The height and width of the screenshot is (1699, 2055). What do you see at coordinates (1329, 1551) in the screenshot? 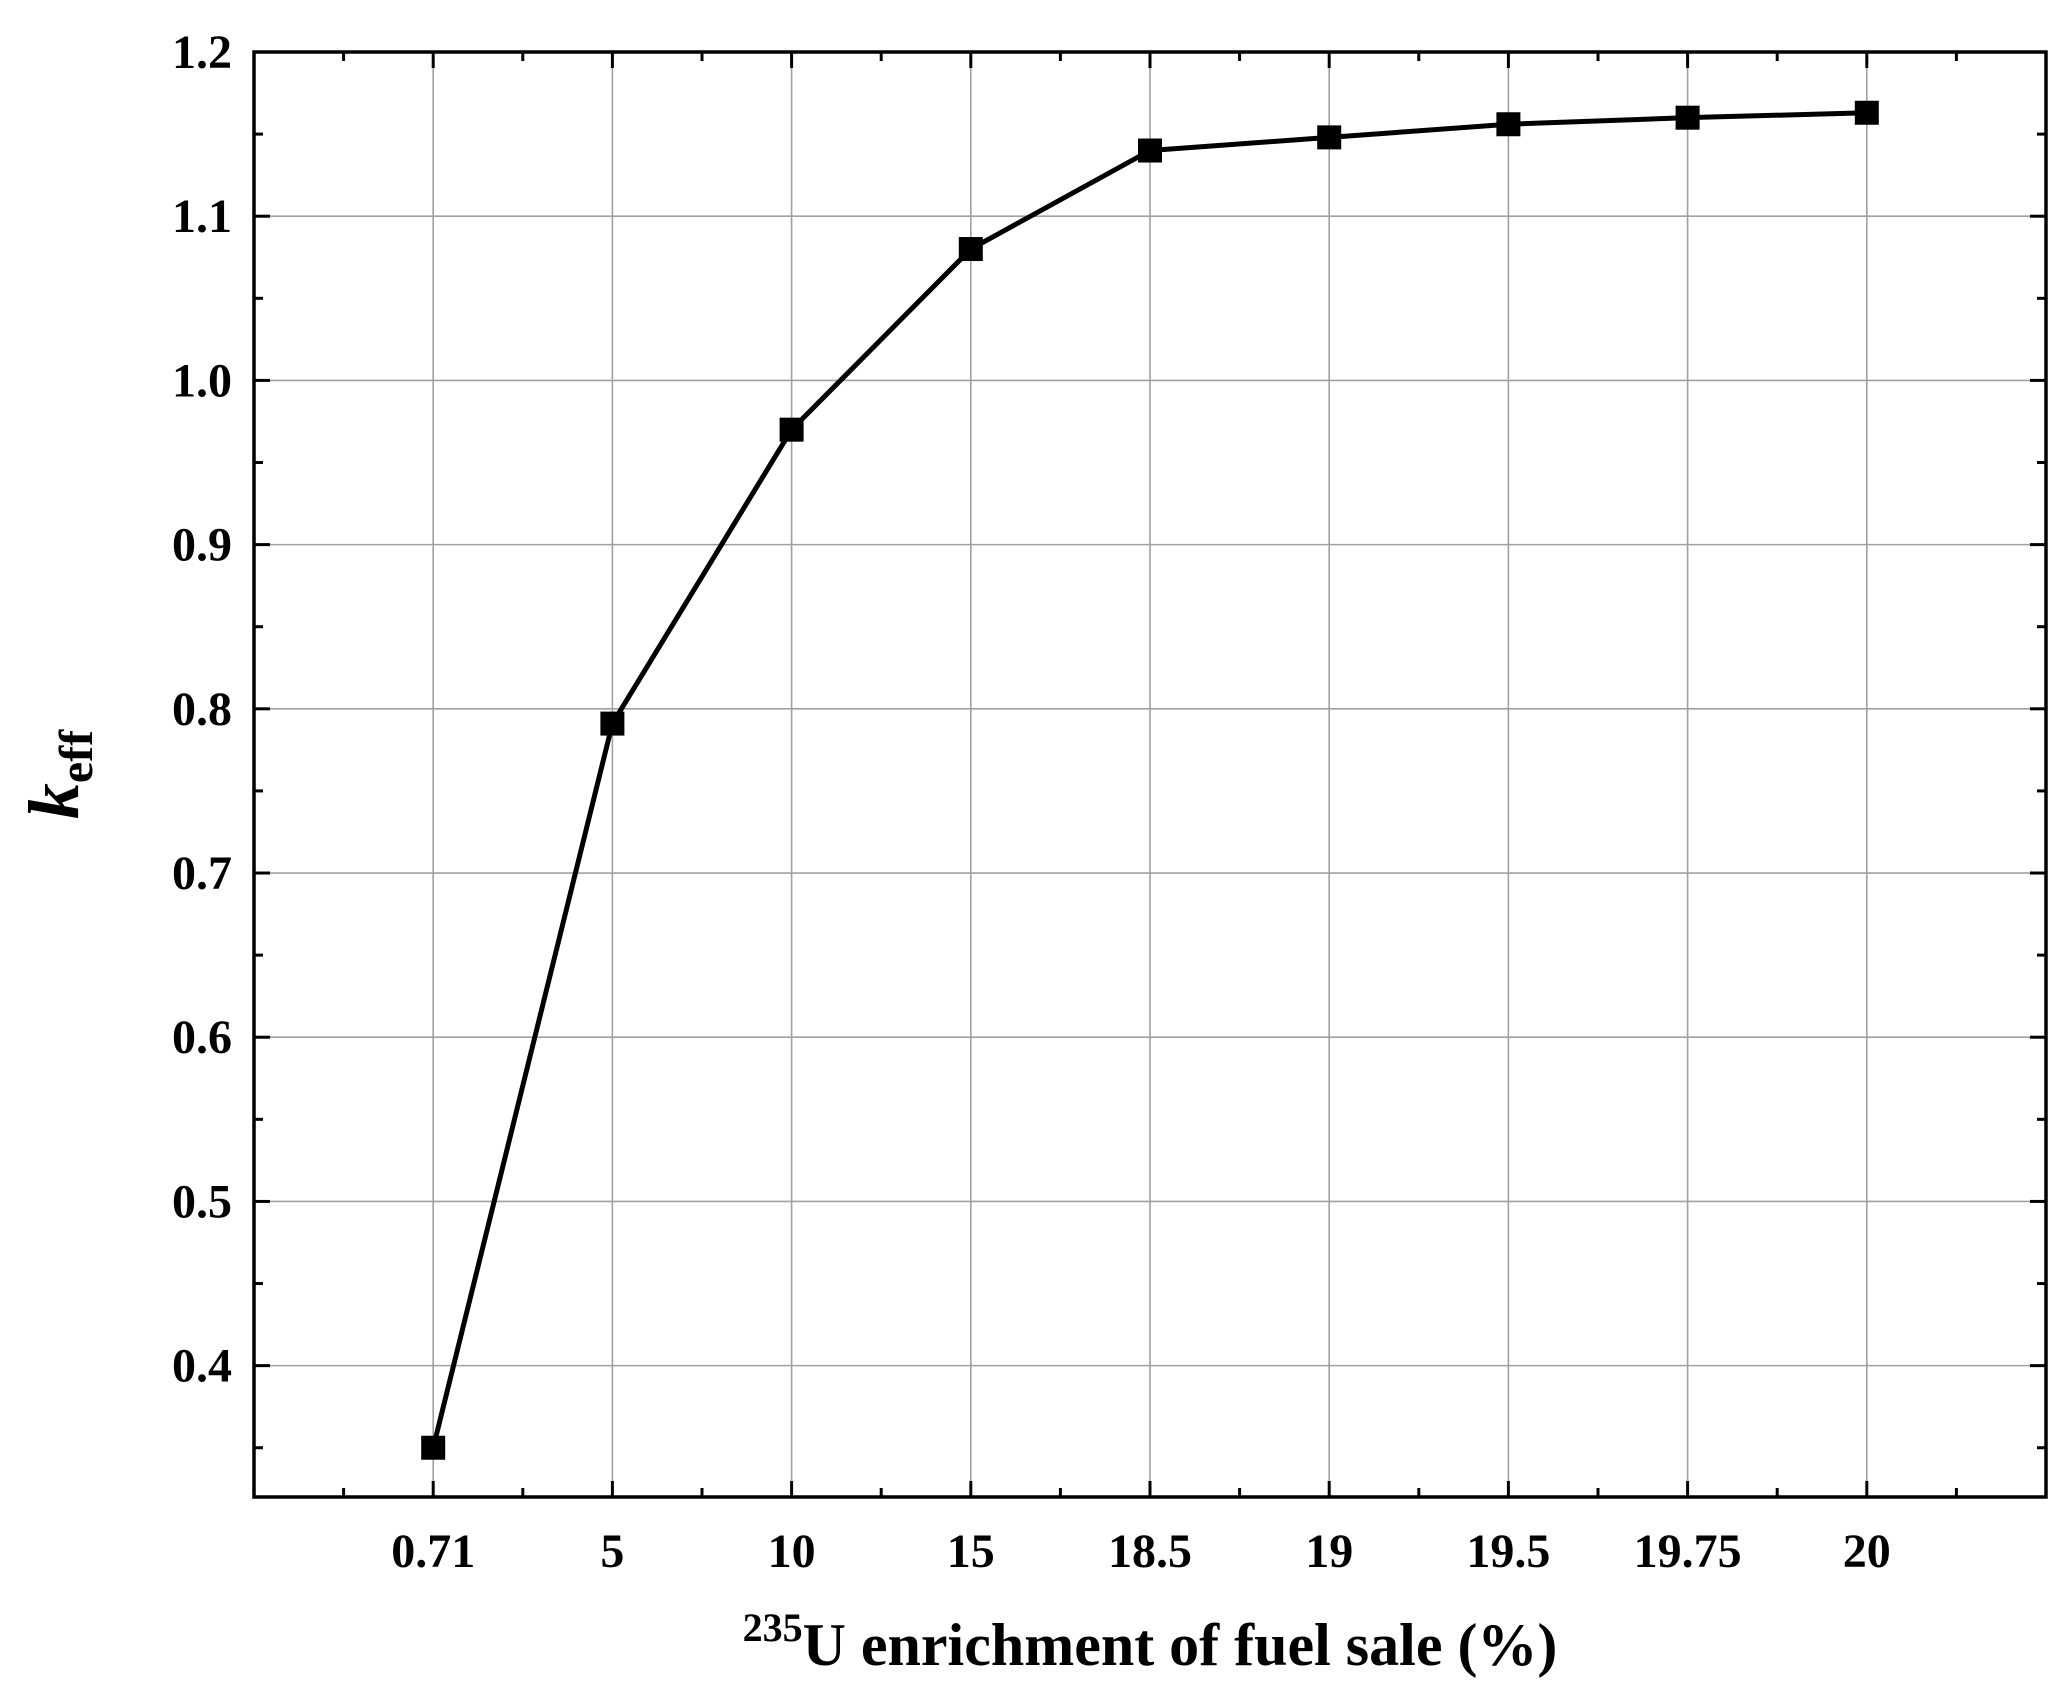
I see `x-tick-label: 19` at bounding box center [1329, 1551].